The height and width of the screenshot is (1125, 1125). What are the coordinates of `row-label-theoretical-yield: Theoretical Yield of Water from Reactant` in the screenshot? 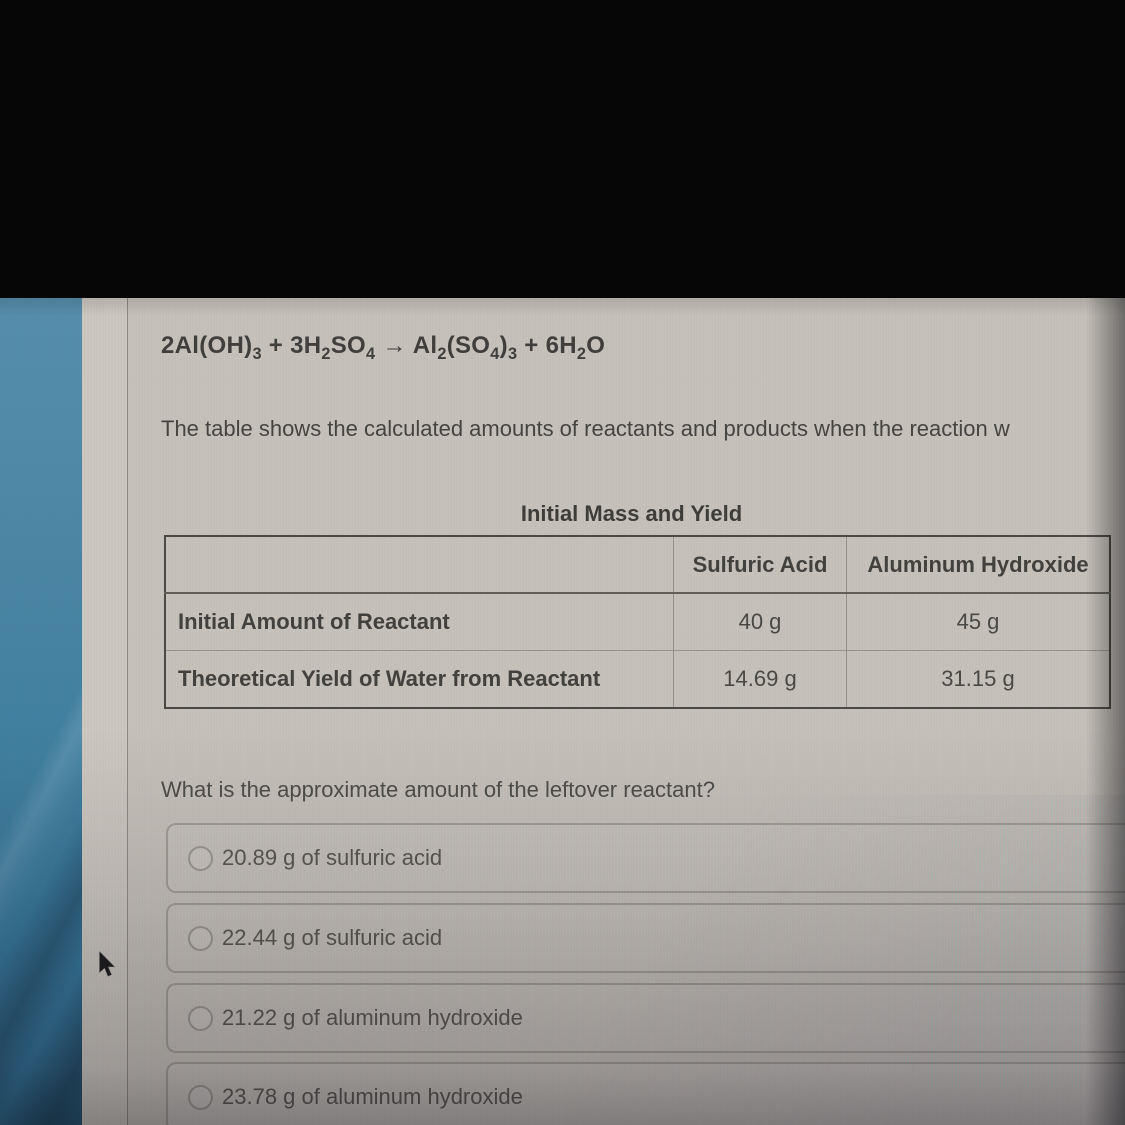 It's located at (419, 679).